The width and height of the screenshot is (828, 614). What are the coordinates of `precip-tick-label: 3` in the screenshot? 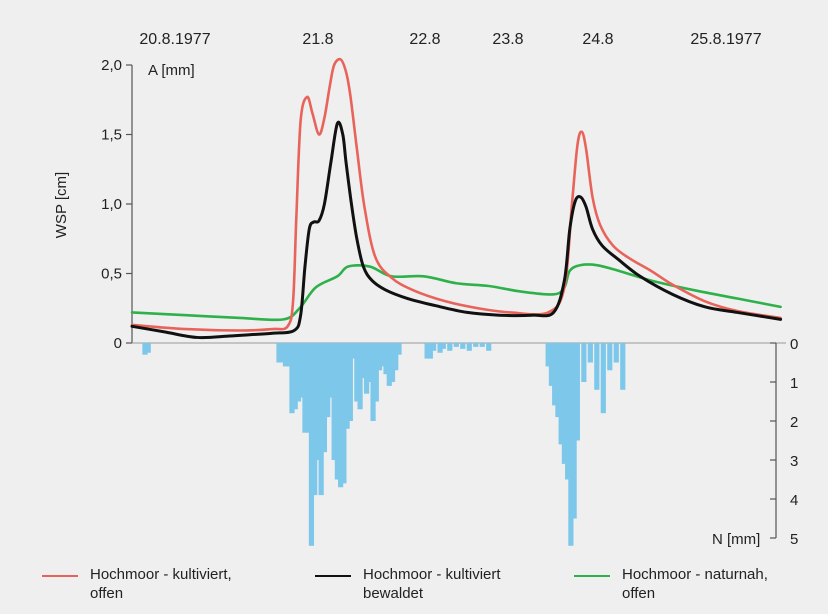 It's located at (794, 461).